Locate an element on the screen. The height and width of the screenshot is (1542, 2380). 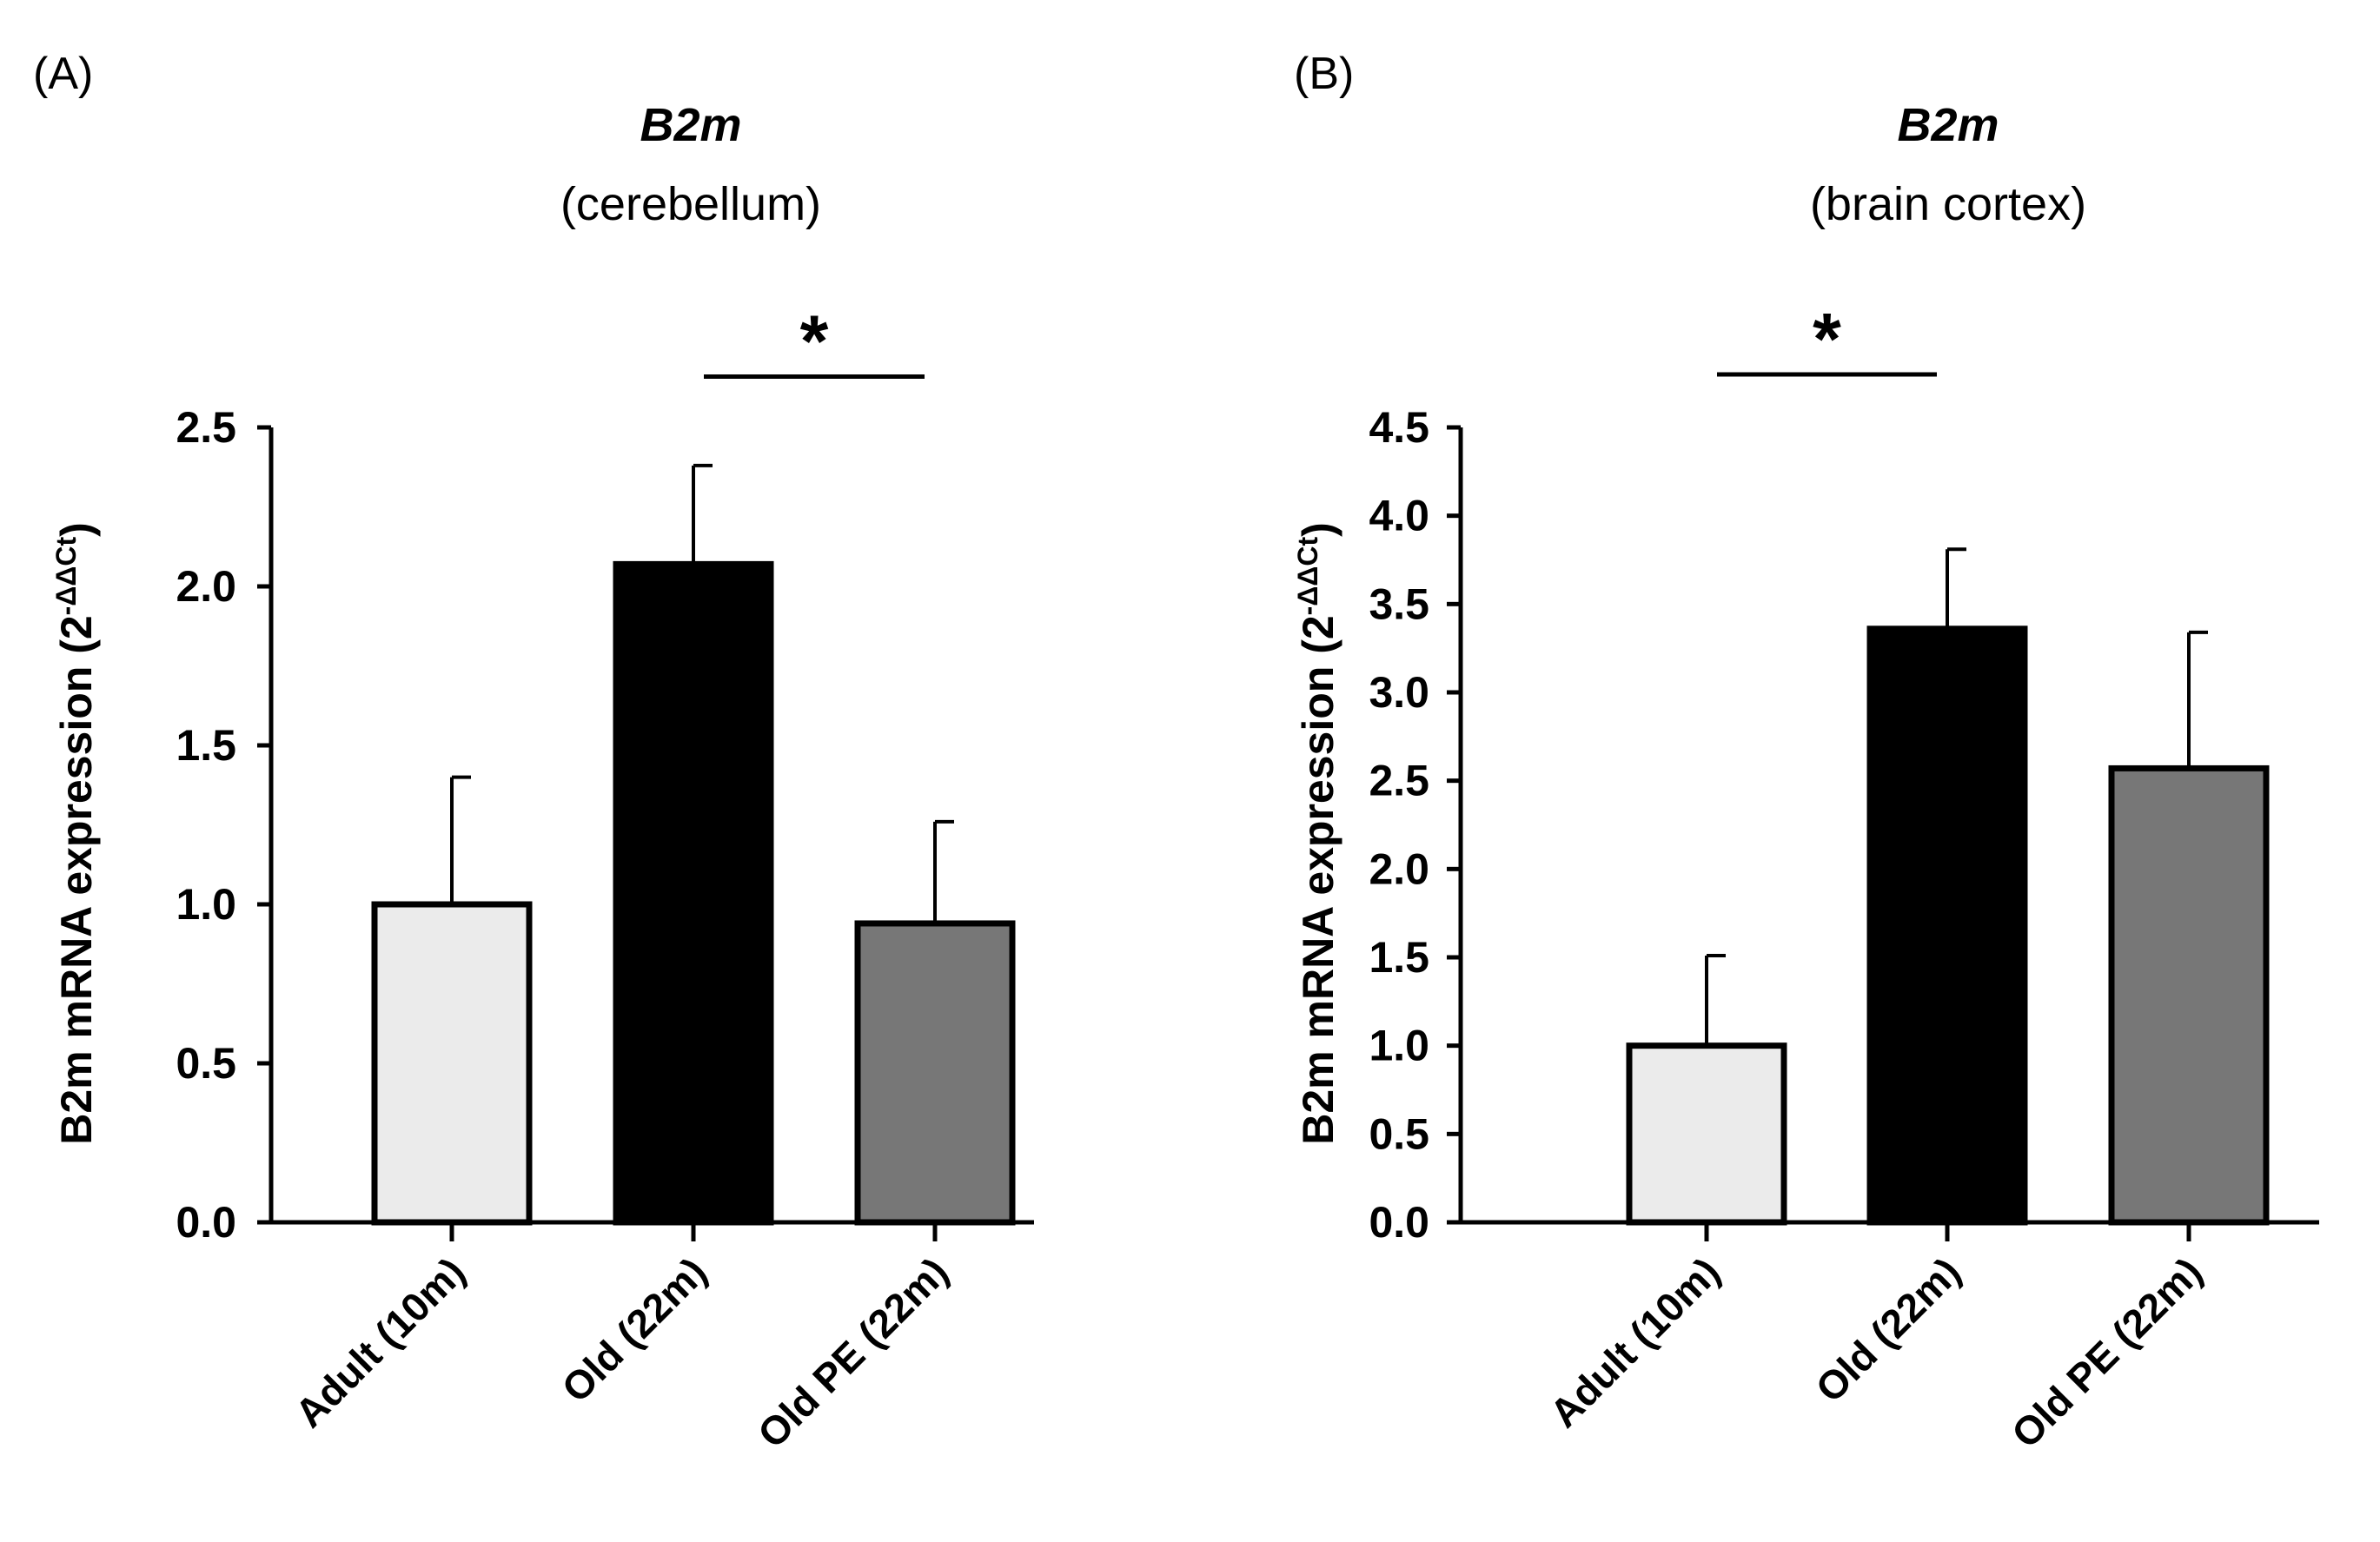
chart-a-y-tick-label: 2.0 is located at coordinates (206, 586).